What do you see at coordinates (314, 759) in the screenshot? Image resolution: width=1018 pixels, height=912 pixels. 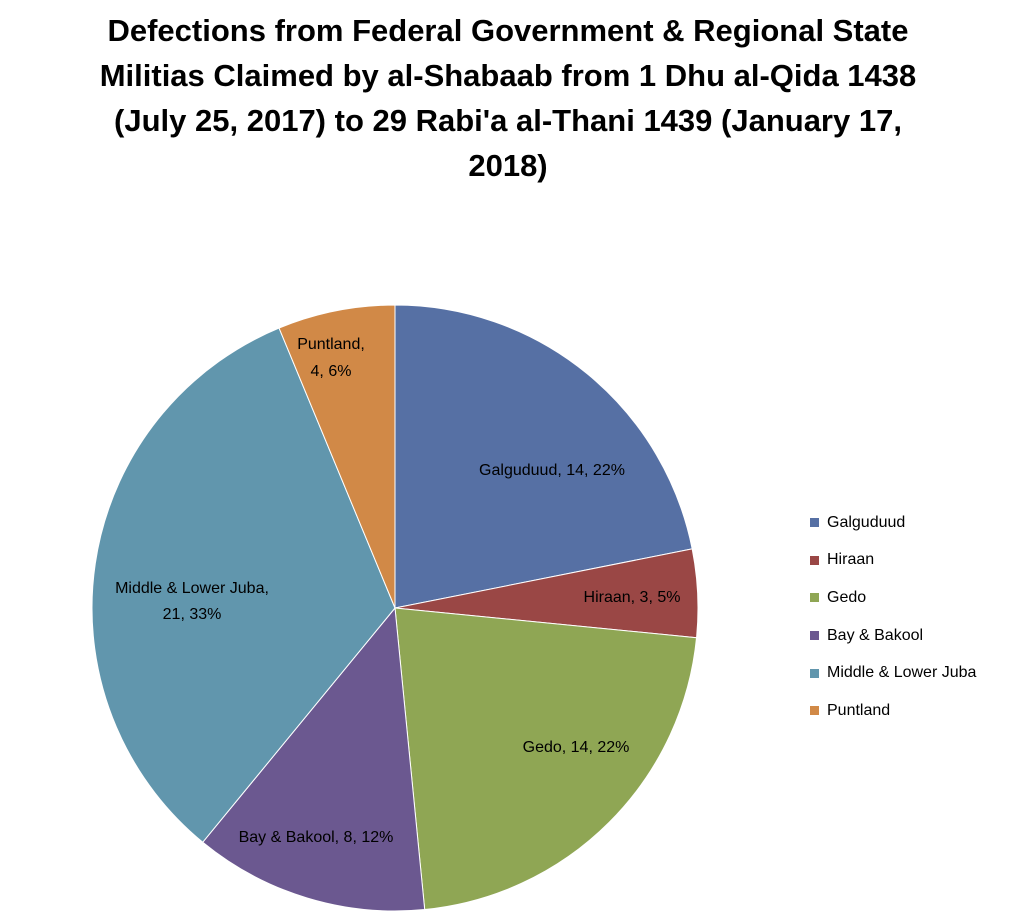 I see `pie-slice-bay-bakool` at bounding box center [314, 759].